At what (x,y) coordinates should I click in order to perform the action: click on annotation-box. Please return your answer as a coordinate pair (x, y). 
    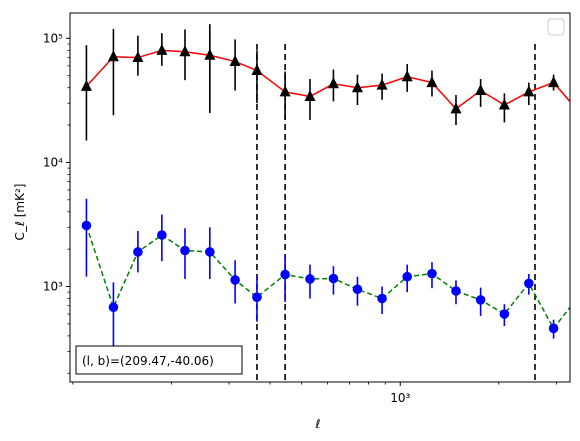
    Looking at the image, I should click on (159, 360).